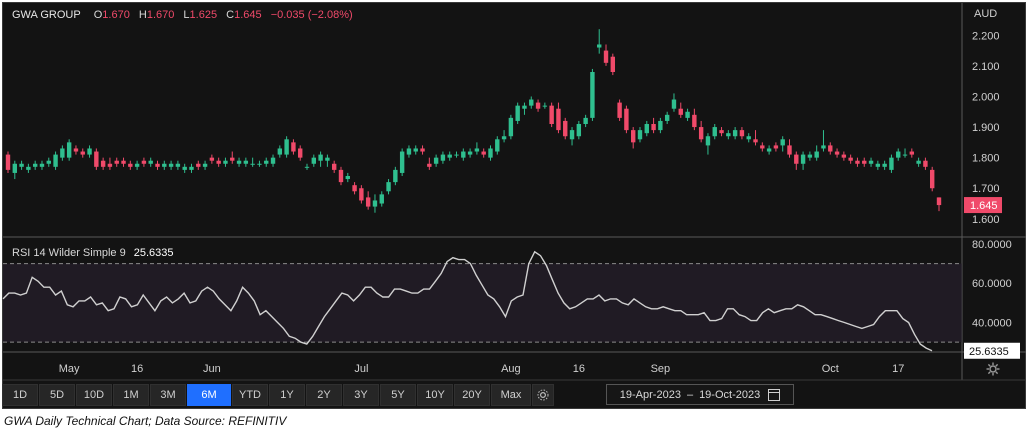 This screenshot has width=1029, height=433. Describe the element at coordinates (131, 395) in the screenshot. I see `period-1m-button: 1M` at that location.